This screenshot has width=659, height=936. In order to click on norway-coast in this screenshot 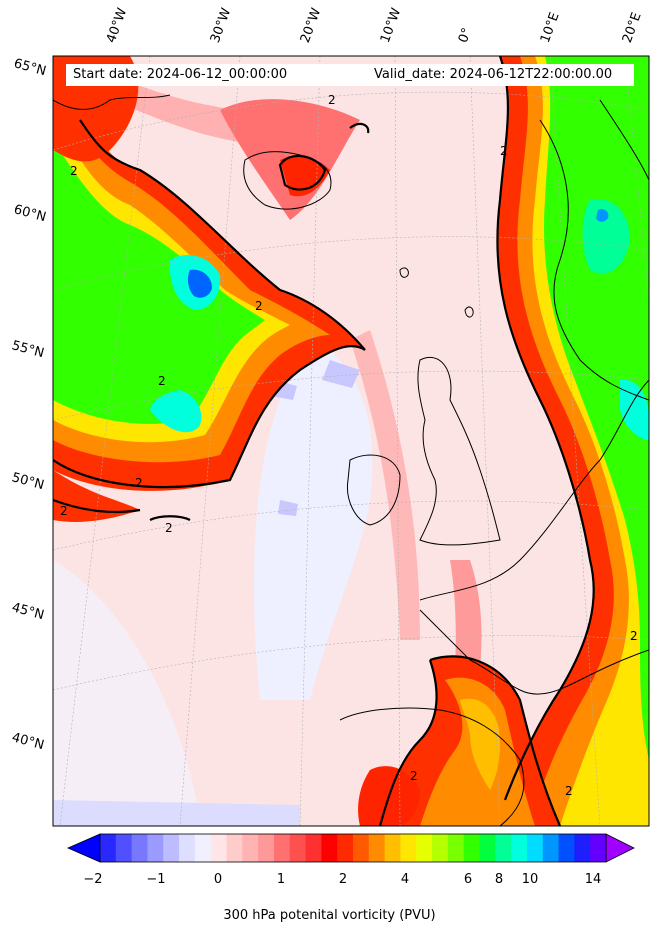, I will do `click(594, 260)`.